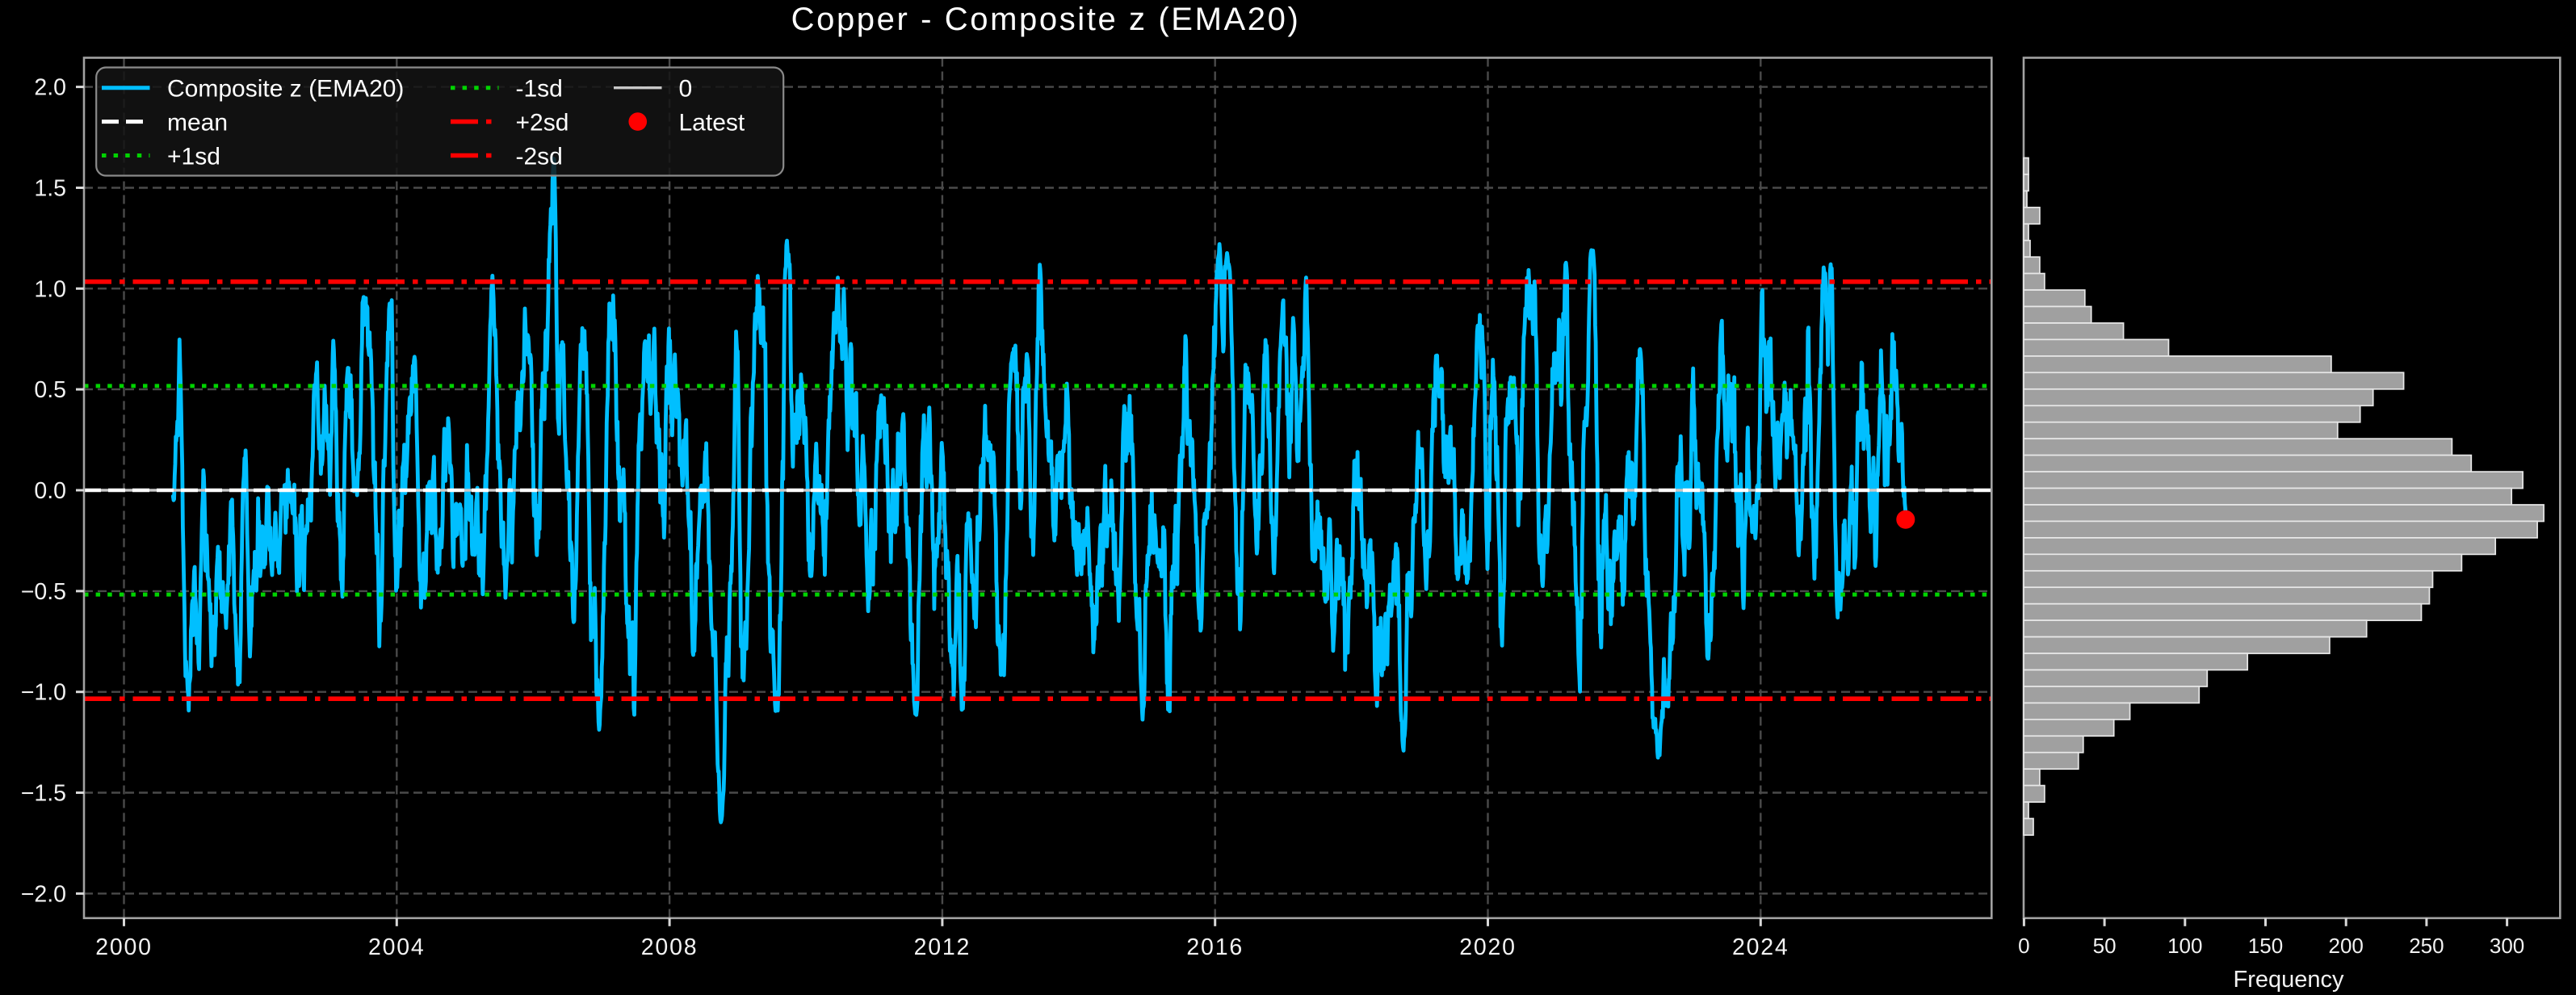 The height and width of the screenshot is (995, 2576). What do you see at coordinates (43, 592) in the screenshot?
I see `svg-text: −0.5` at bounding box center [43, 592].